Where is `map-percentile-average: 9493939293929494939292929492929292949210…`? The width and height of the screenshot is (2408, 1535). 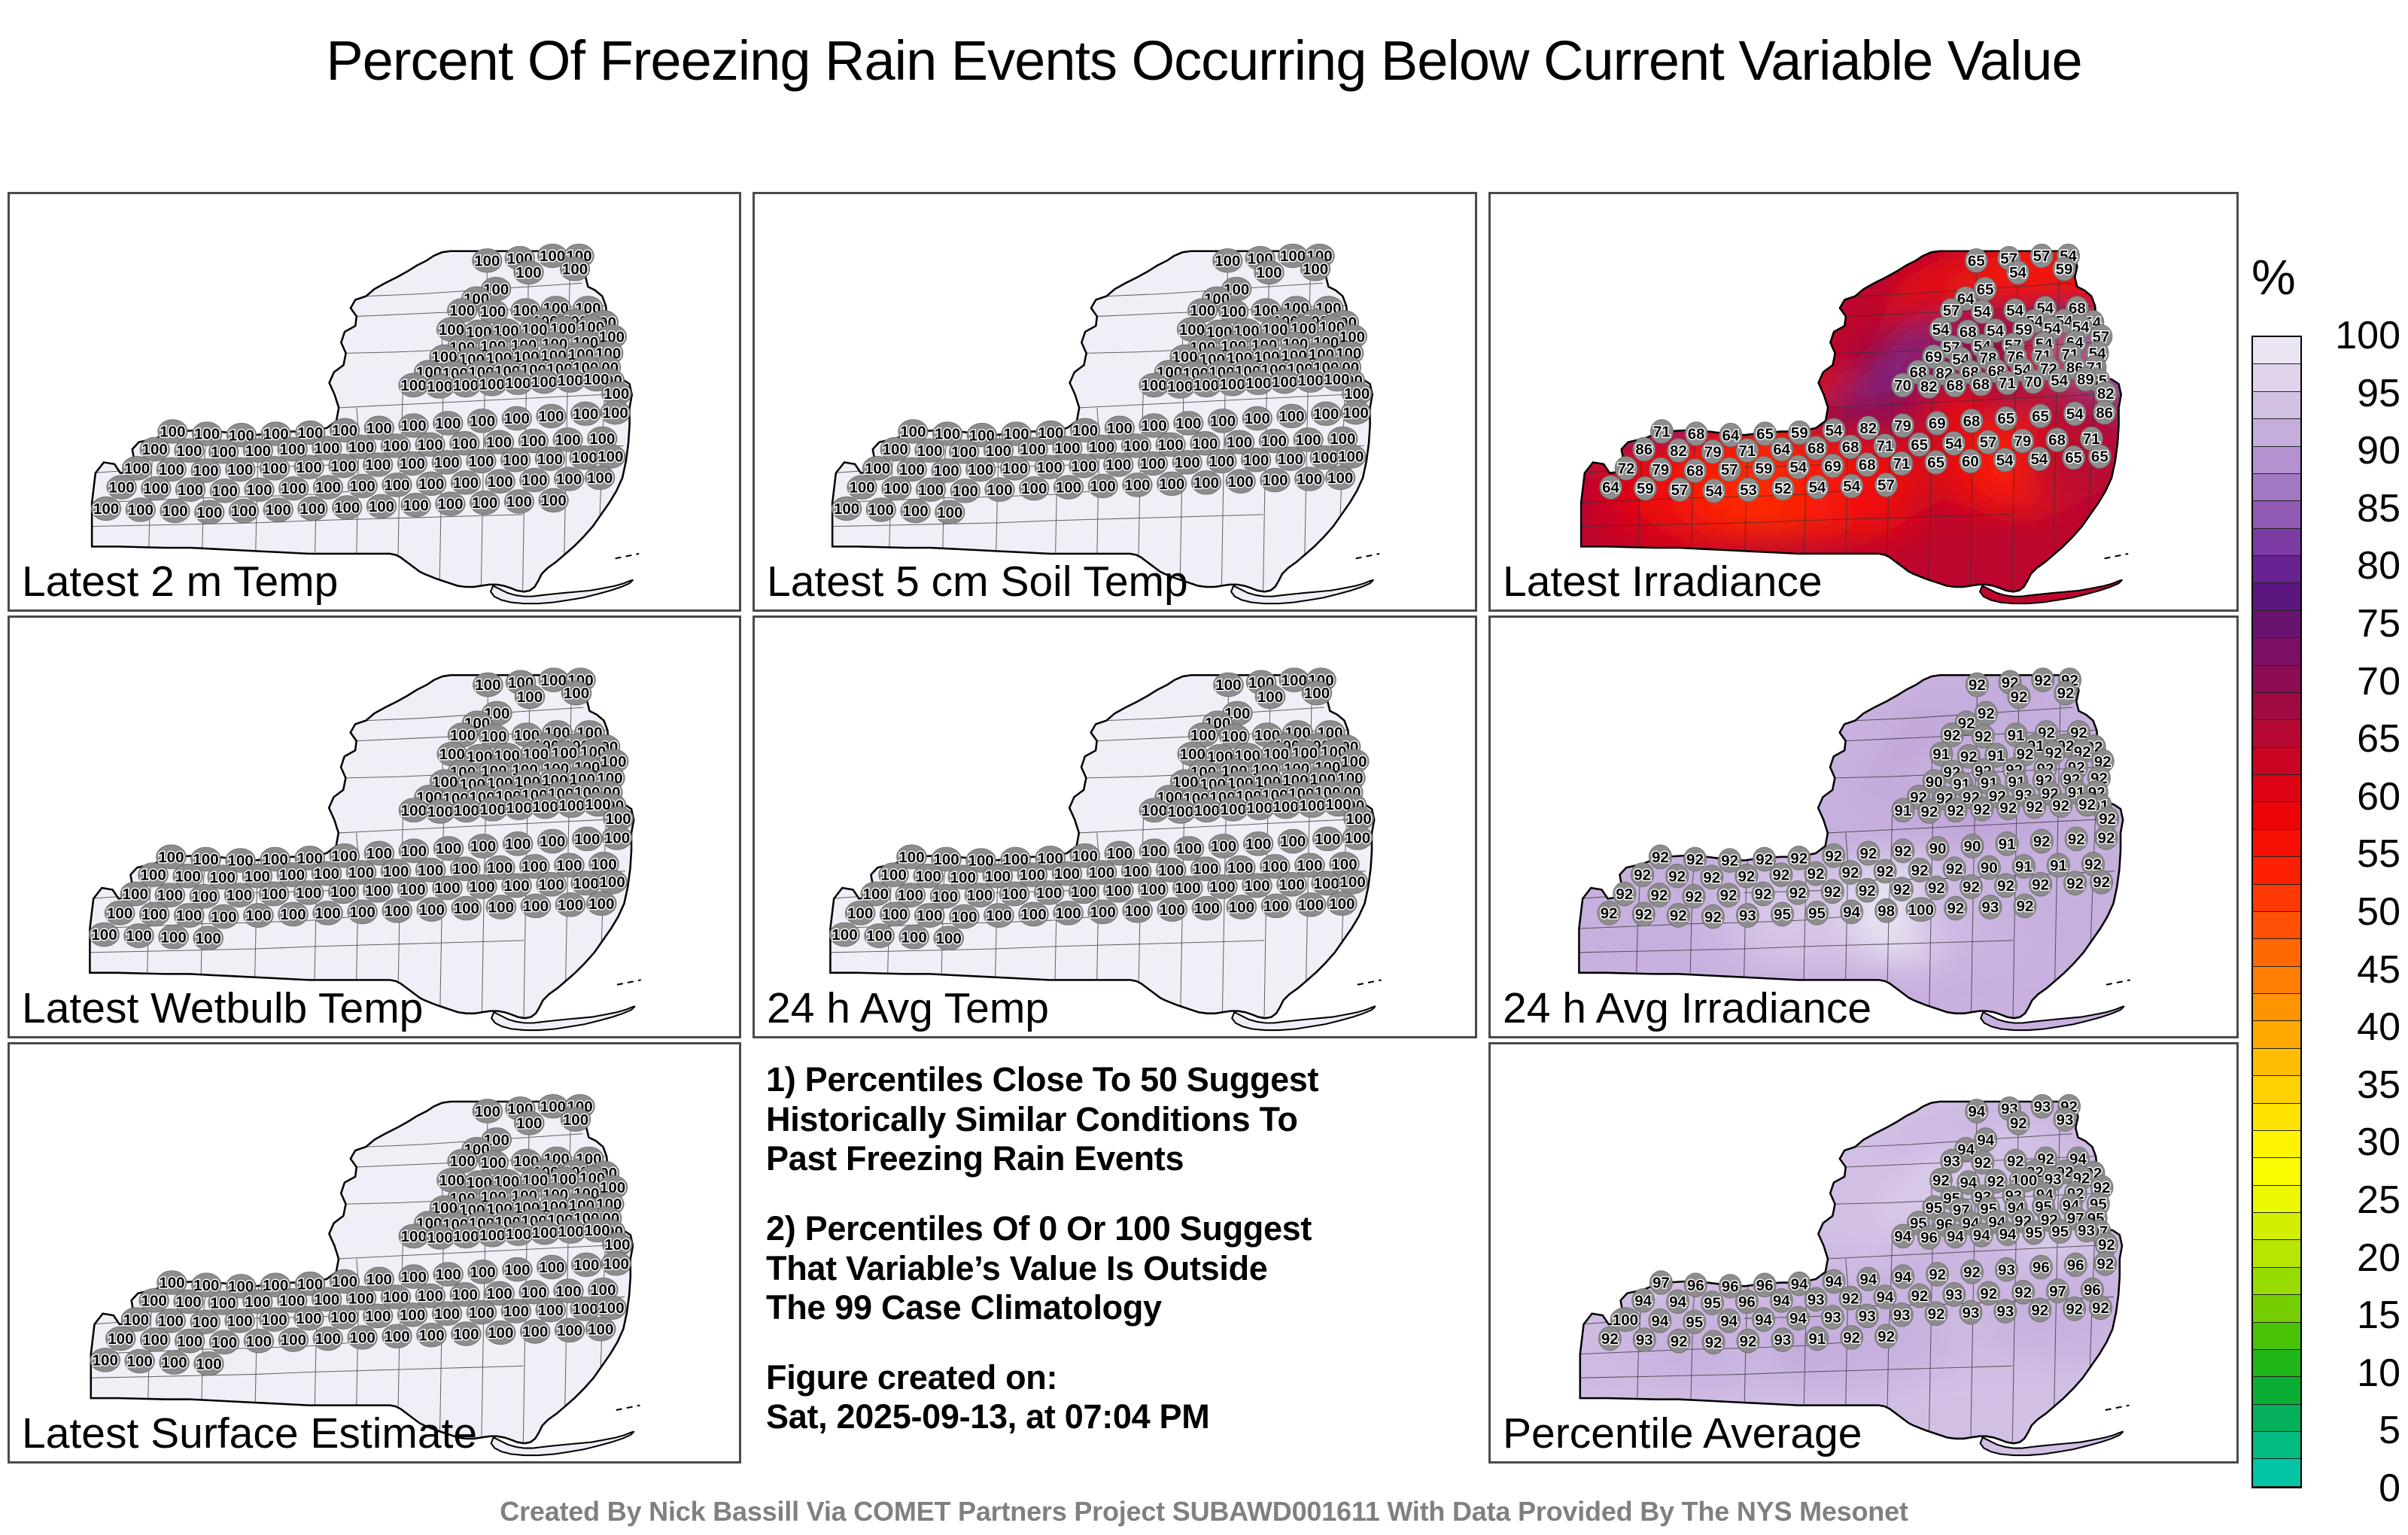 map-percentile-average: 9493939293929494939292929492929292949210… is located at coordinates (1863, 1252).